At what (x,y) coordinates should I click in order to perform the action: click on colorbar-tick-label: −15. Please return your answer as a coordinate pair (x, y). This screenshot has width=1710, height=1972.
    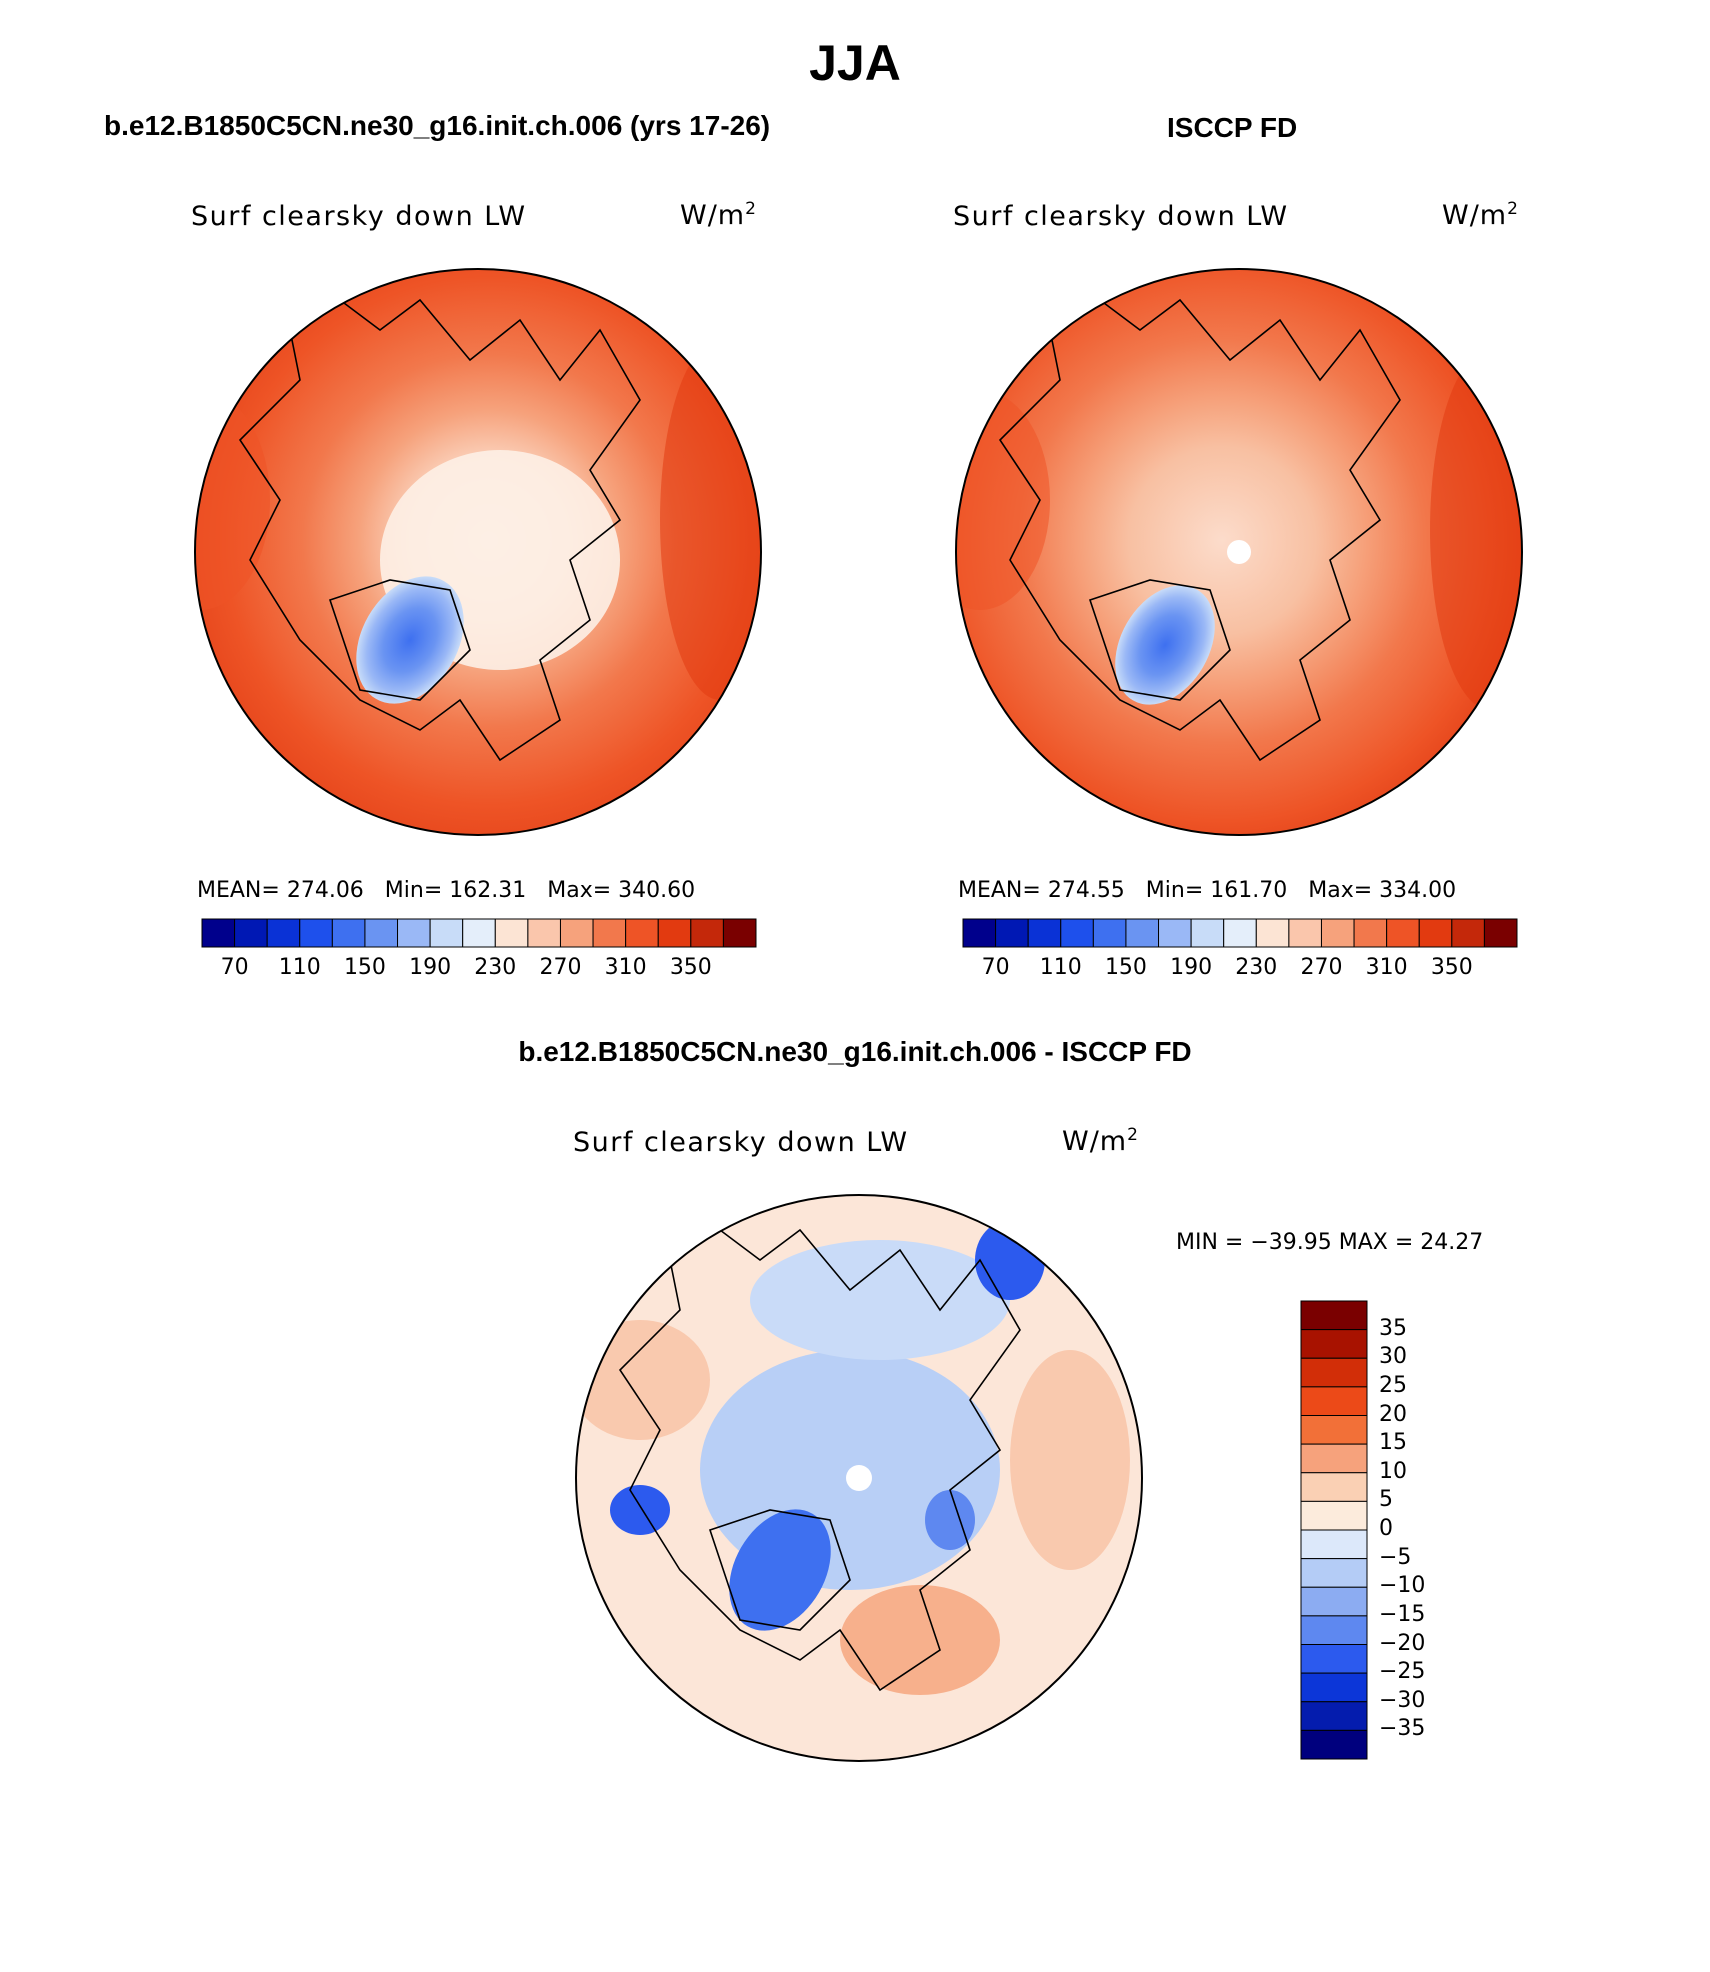
    Looking at the image, I should click on (1402, 1614).